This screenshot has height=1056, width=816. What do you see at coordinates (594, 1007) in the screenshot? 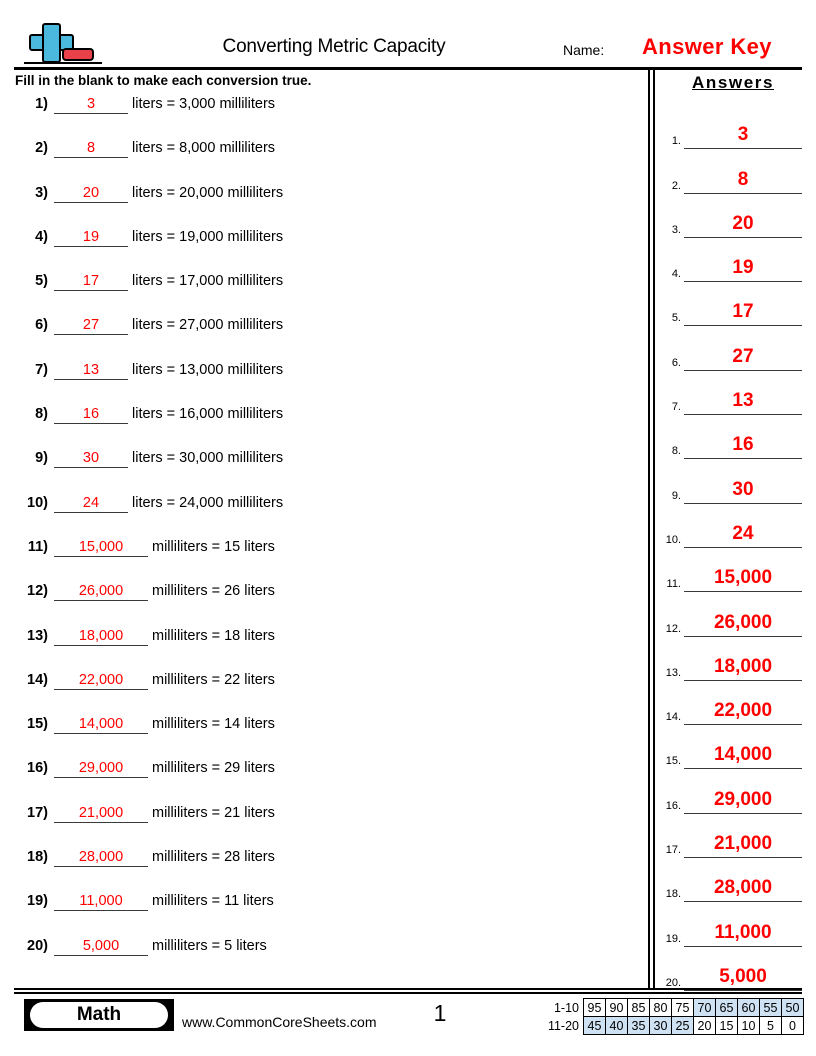
I see `score-cell: 95` at bounding box center [594, 1007].